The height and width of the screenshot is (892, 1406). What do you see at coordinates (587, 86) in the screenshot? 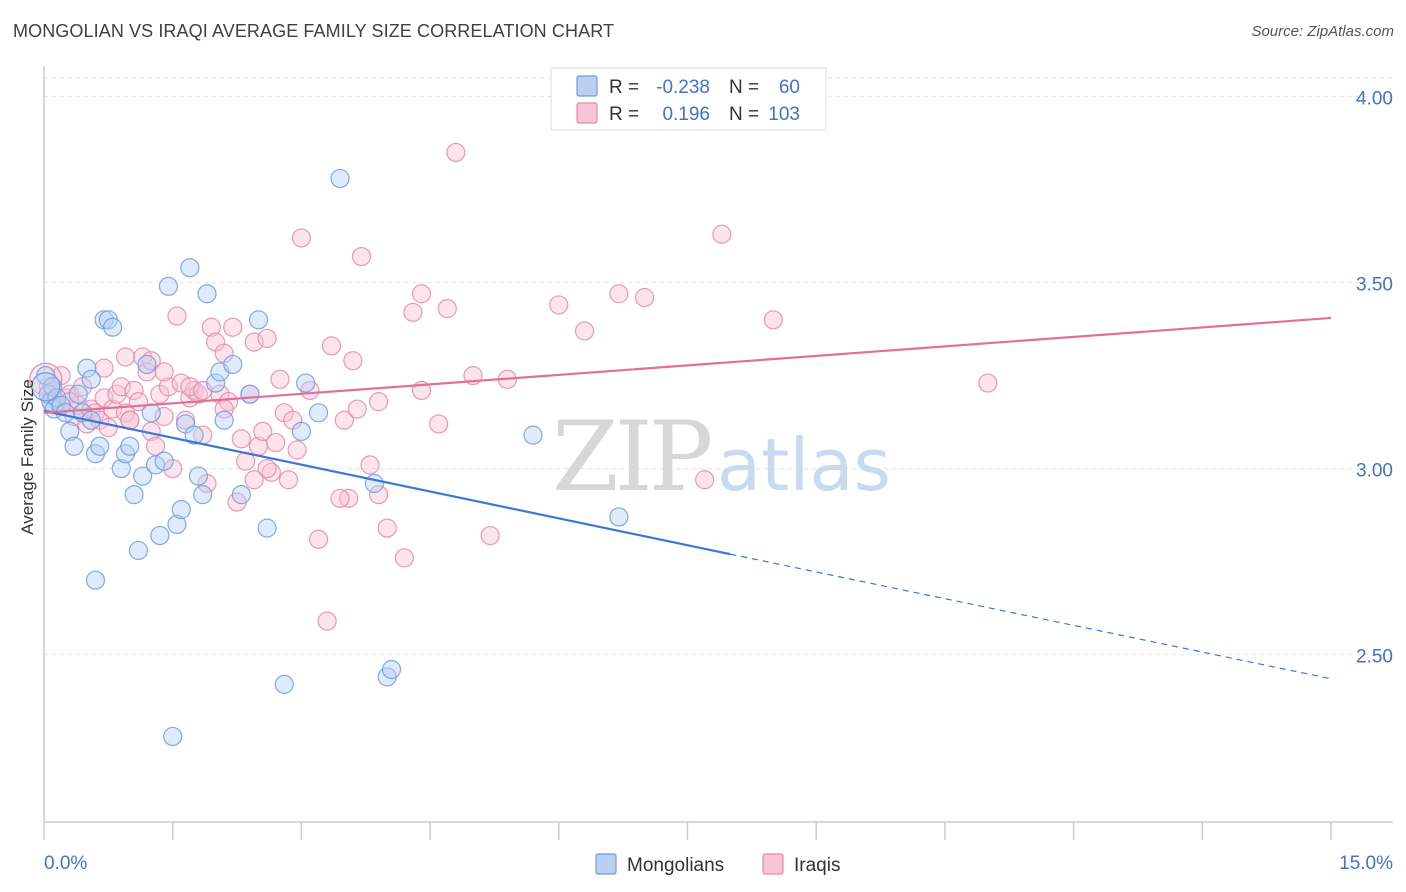
I see `legend-swatch-mongolians` at bounding box center [587, 86].